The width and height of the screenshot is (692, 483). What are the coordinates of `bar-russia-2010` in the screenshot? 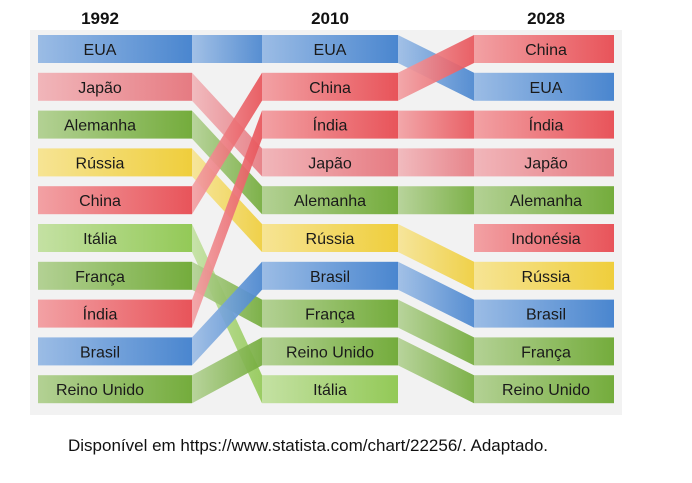 It's located at (330, 238).